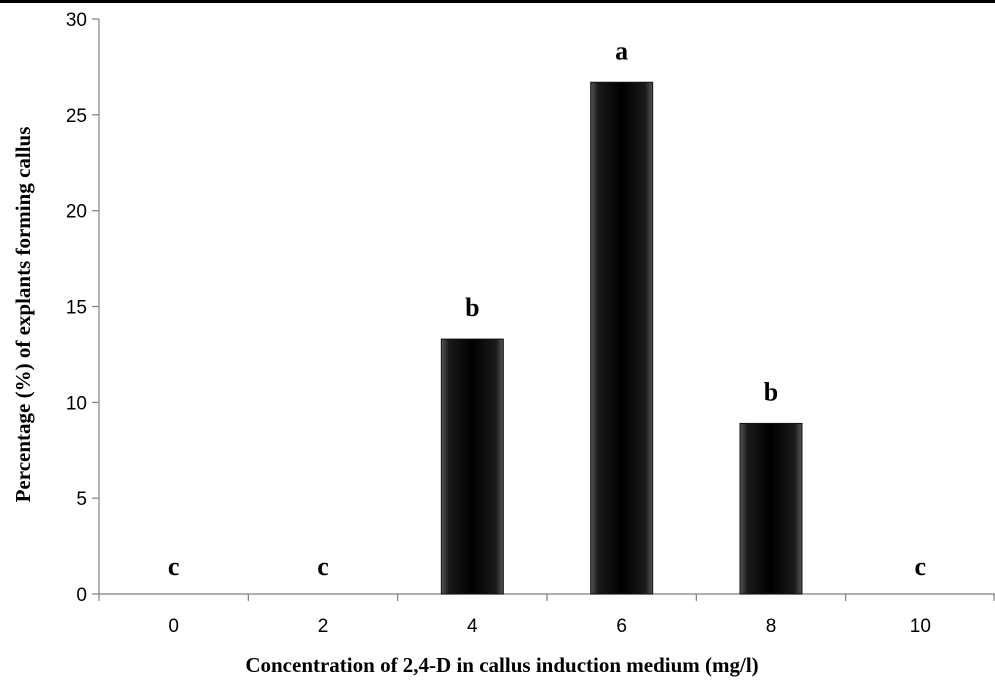  I want to click on y-tick-label: 5, so click(81, 499).